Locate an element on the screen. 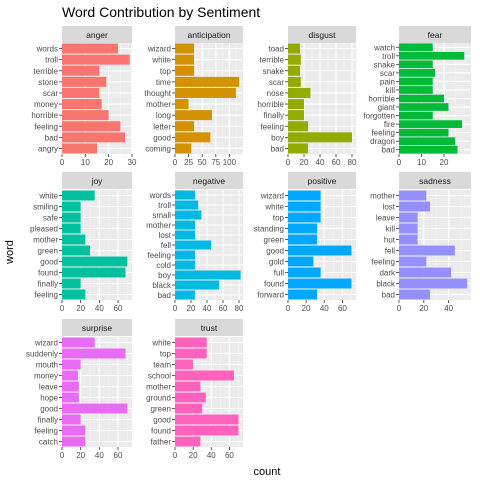 The height and width of the screenshot is (480, 480). bar-positive-standing is located at coordinates (303, 228).